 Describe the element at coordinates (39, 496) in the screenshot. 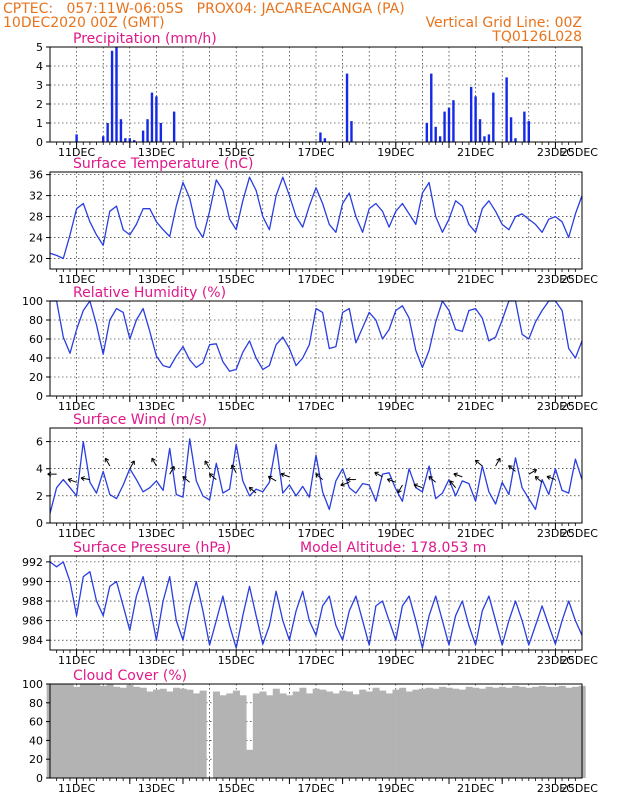

I see `y-tick-label: 2` at that location.